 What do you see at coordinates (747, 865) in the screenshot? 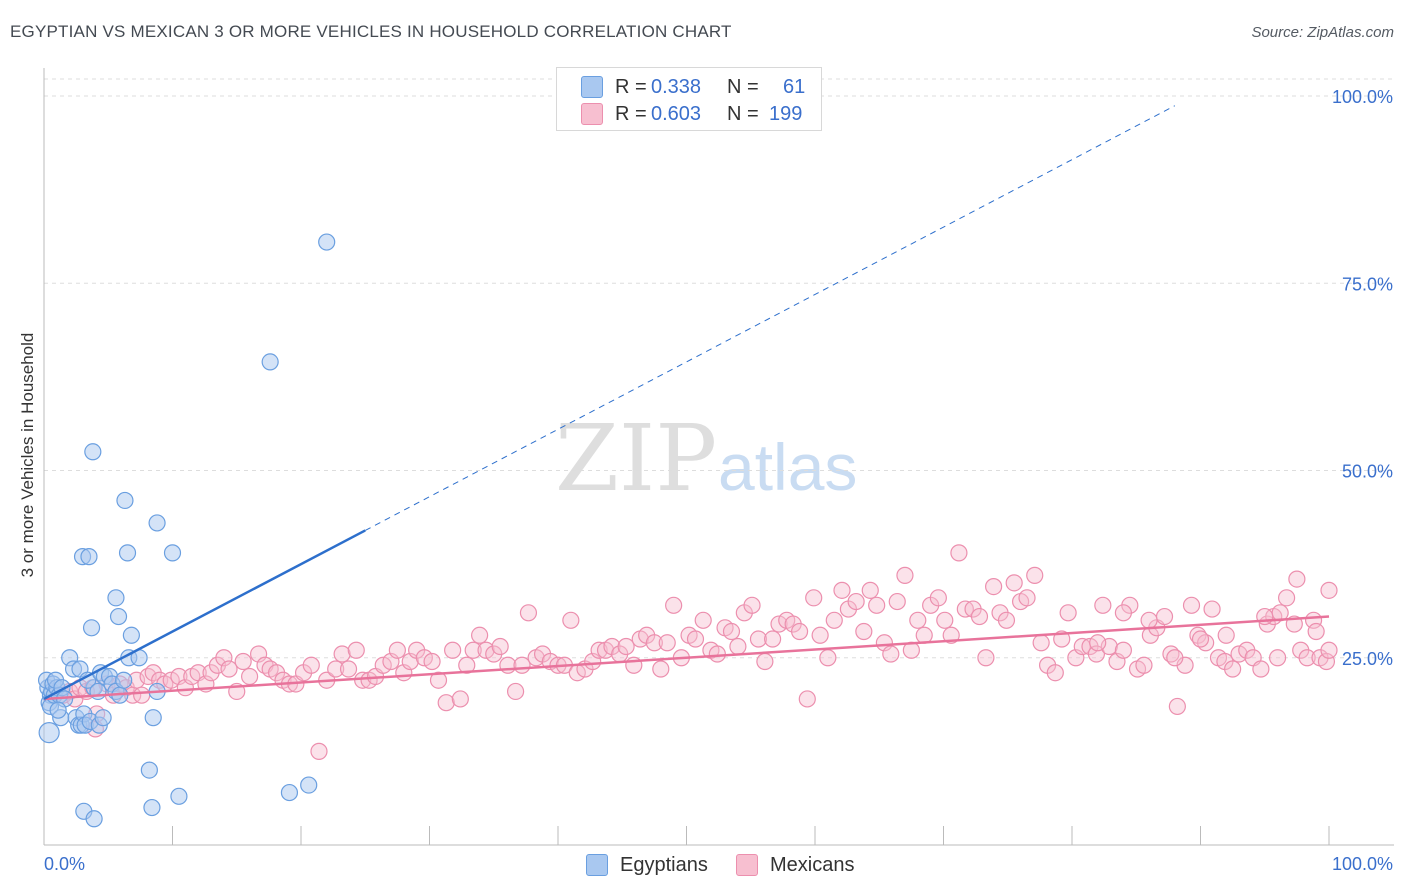
I see `mexicans-legend-swatch` at bounding box center [747, 865].